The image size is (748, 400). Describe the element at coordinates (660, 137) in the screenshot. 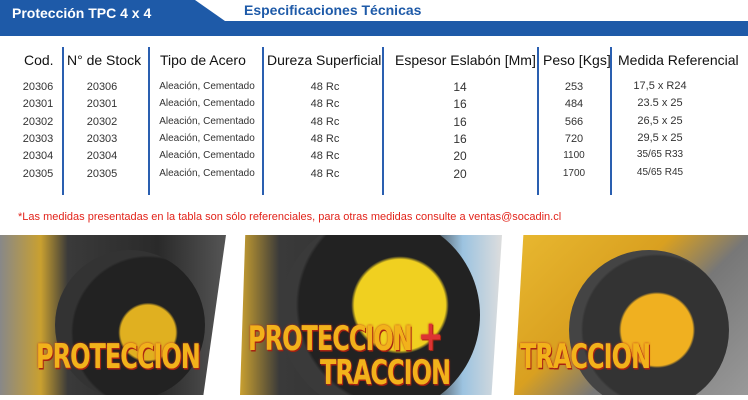

I see `table-cell: 29,5 x 25` at that location.